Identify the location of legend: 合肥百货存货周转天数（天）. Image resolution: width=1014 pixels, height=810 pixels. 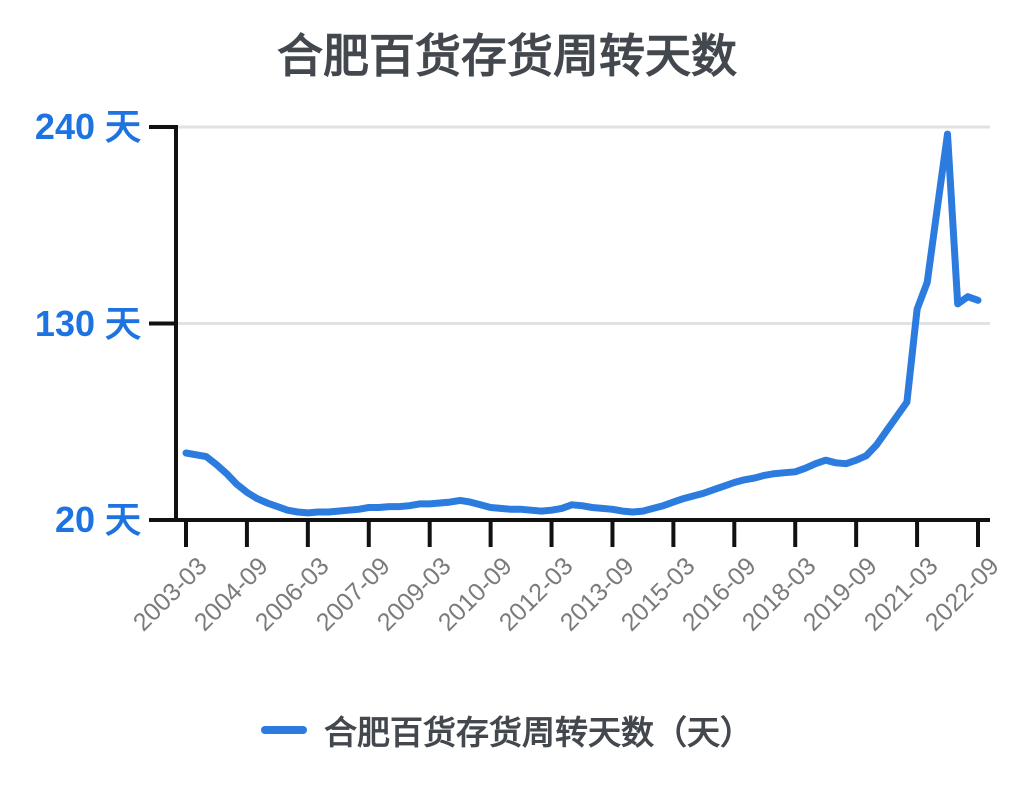
(507, 730).